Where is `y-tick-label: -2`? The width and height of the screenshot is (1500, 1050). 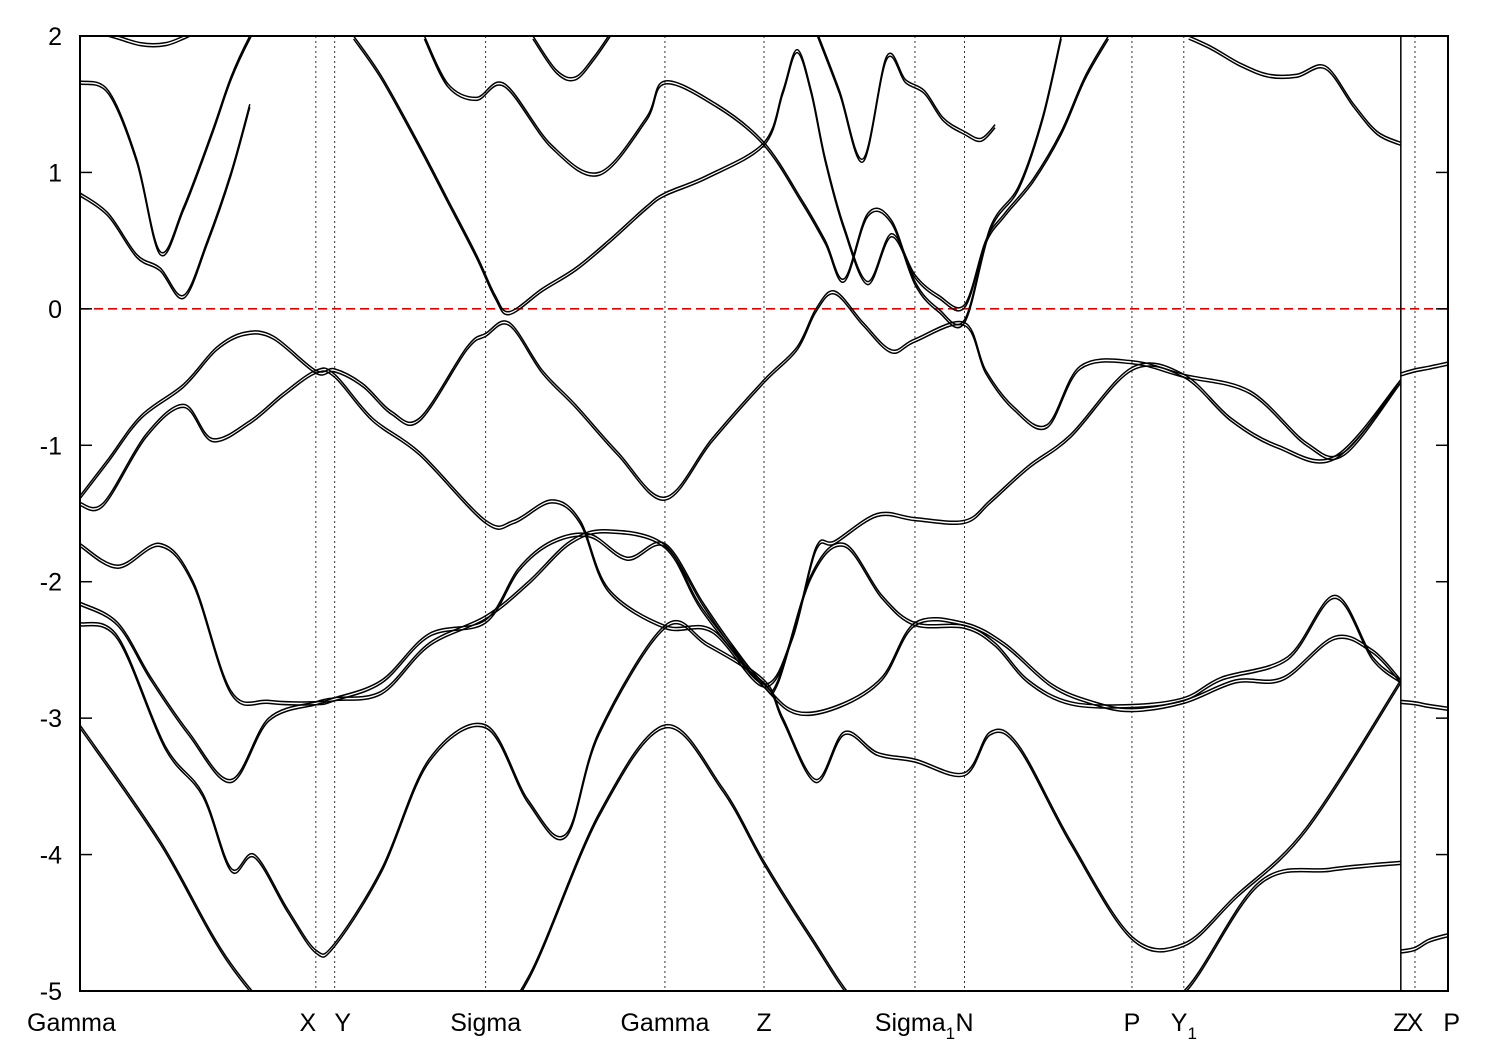 y-tick-label: -2 is located at coordinates (51, 583).